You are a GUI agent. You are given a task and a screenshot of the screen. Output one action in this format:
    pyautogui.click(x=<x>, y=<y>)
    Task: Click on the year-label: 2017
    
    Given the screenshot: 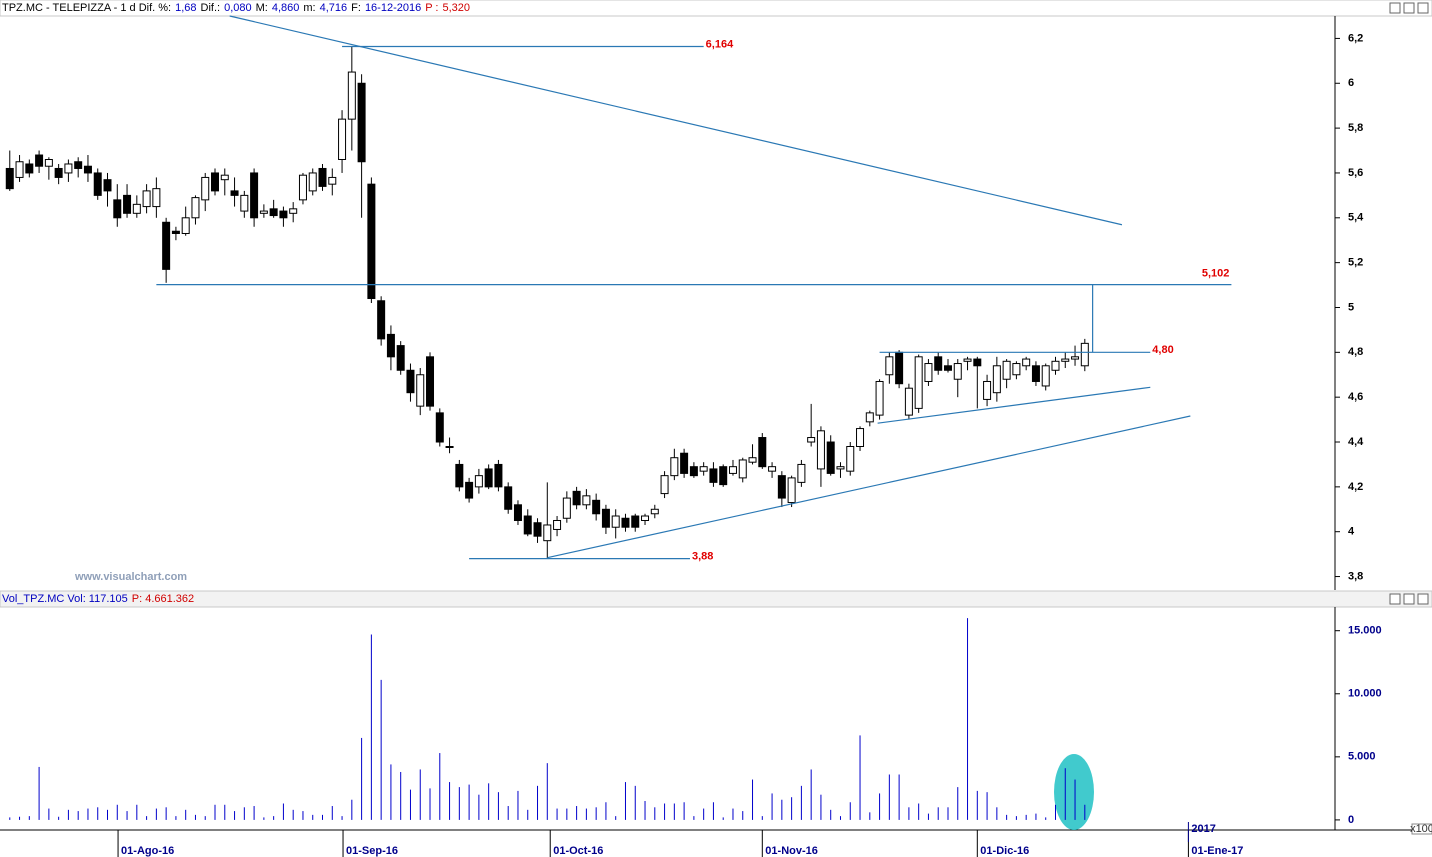 What is the action you would take?
    pyautogui.click(x=1203, y=829)
    